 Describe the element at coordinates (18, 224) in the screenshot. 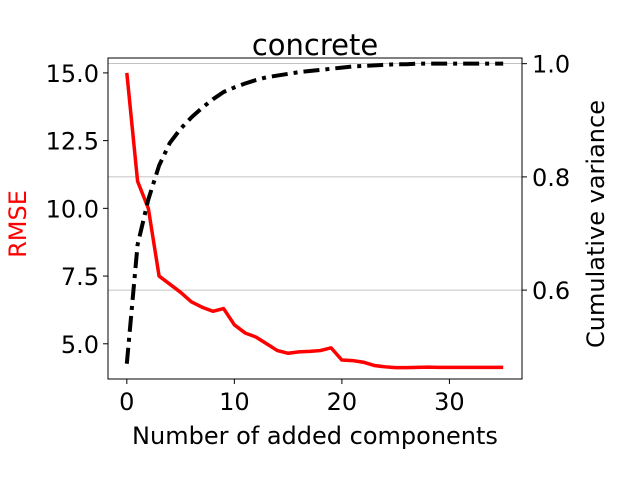

I see `y-axis-left-title: RMSE` at that location.